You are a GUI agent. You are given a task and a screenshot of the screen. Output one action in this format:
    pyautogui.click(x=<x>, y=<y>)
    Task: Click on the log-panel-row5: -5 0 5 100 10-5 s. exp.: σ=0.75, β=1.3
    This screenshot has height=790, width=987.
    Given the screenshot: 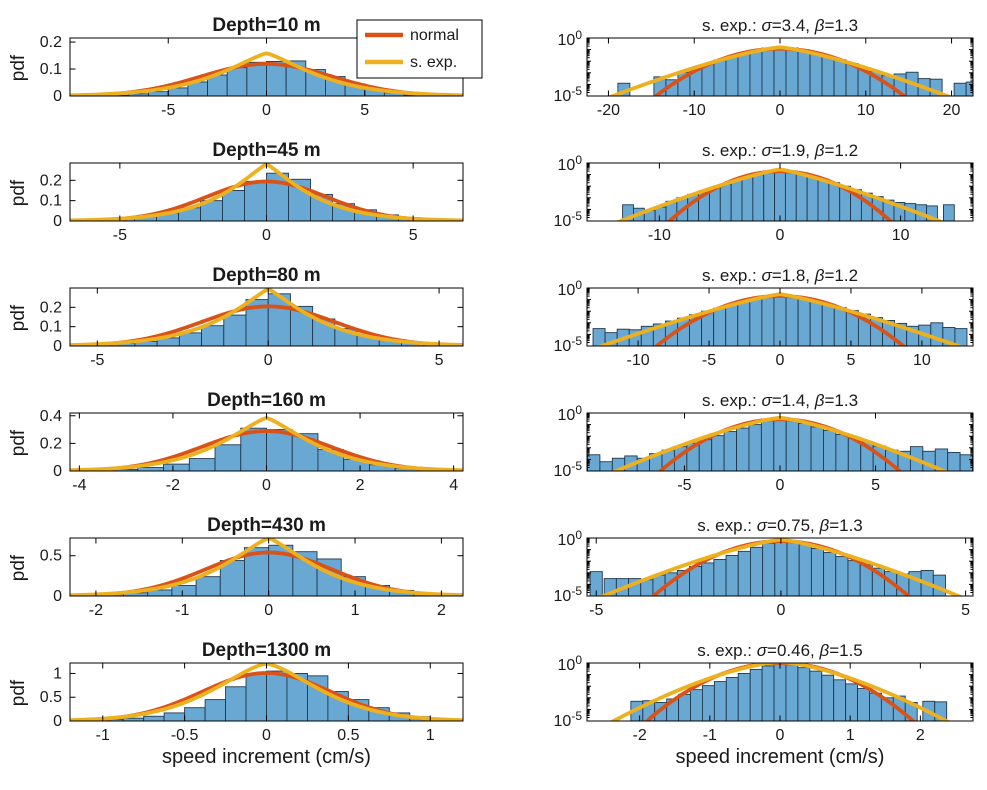 What is the action you would take?
    pyautogui.click(x=764, y=567)
    